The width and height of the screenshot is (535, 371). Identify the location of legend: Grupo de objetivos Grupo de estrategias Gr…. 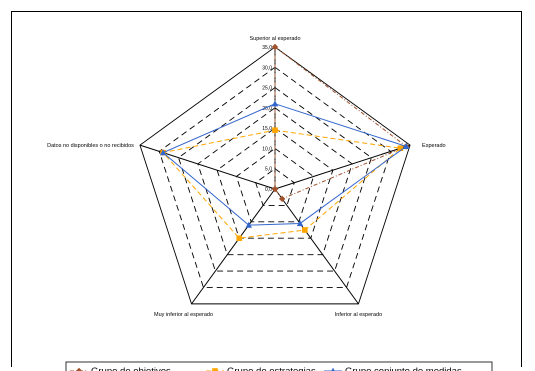
(279, 366).